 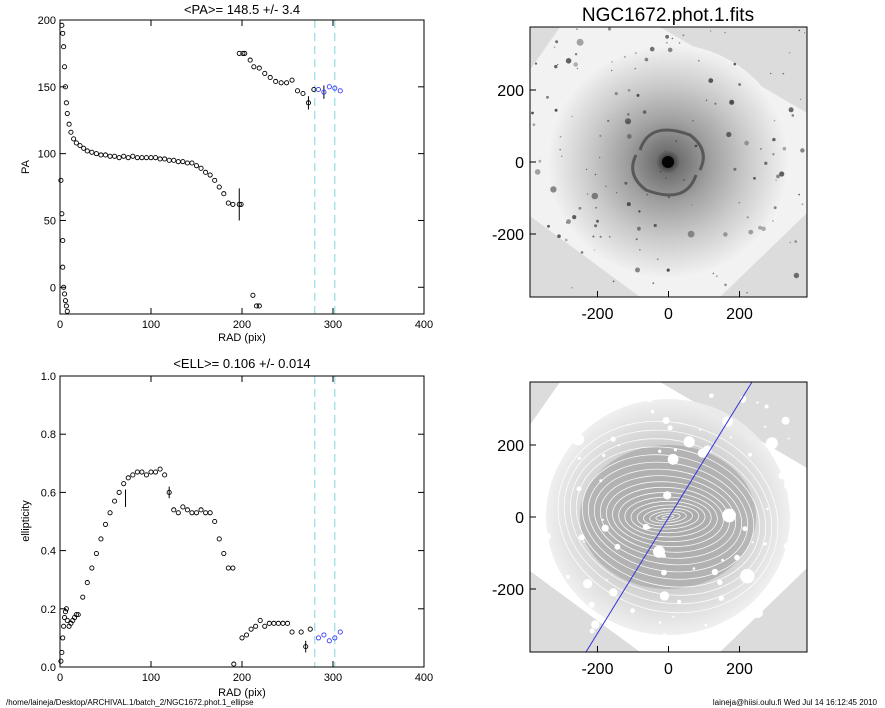 What do you see at coordinates (424, 325) in the screenshot?
I see `pa-x-tick-label-4: 400` at bounding box center [424, 325].